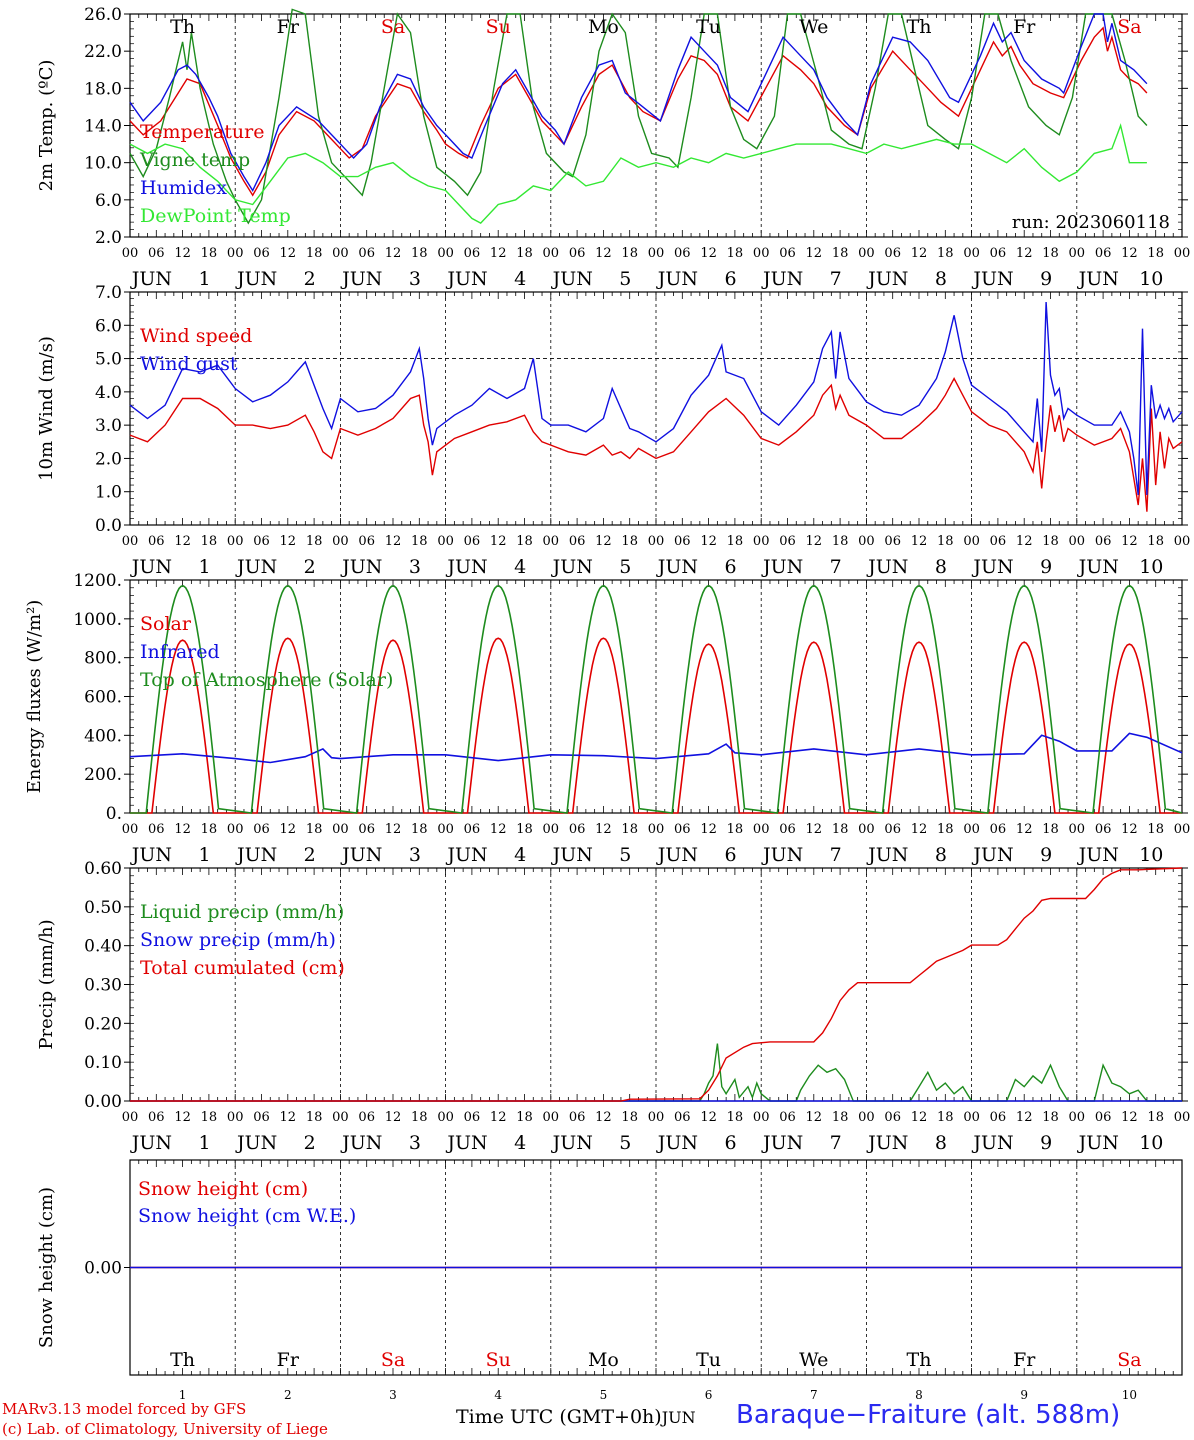  Describe the element at coordinates (266, 680) in the screenshot. I see `legend-entry: Top of Atmosphere (Solar)` at that location.